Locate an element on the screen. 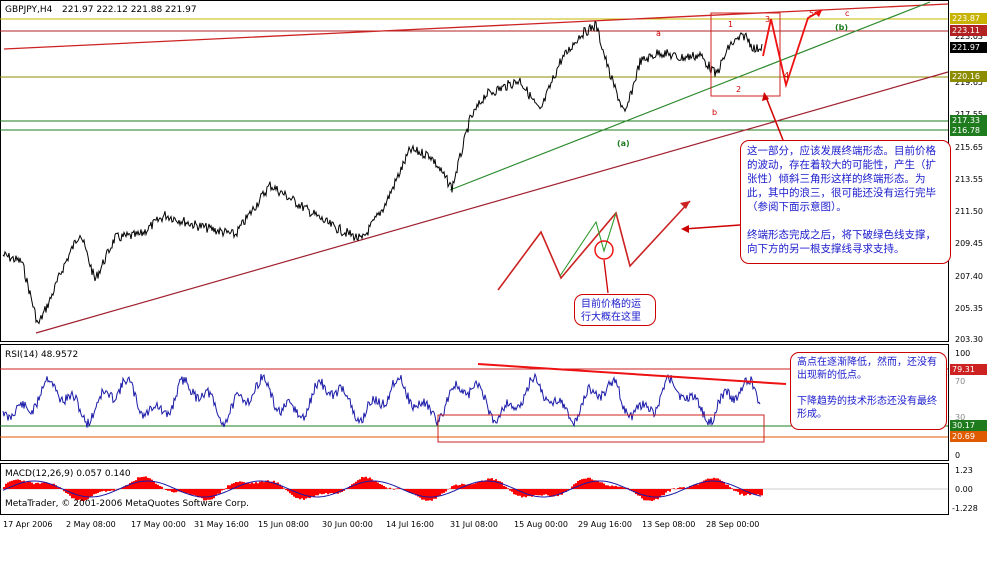 Image resolution: width=987 pixels, height=565 pixels. wave-label-1: 1 is located at coordinates (730, 24).